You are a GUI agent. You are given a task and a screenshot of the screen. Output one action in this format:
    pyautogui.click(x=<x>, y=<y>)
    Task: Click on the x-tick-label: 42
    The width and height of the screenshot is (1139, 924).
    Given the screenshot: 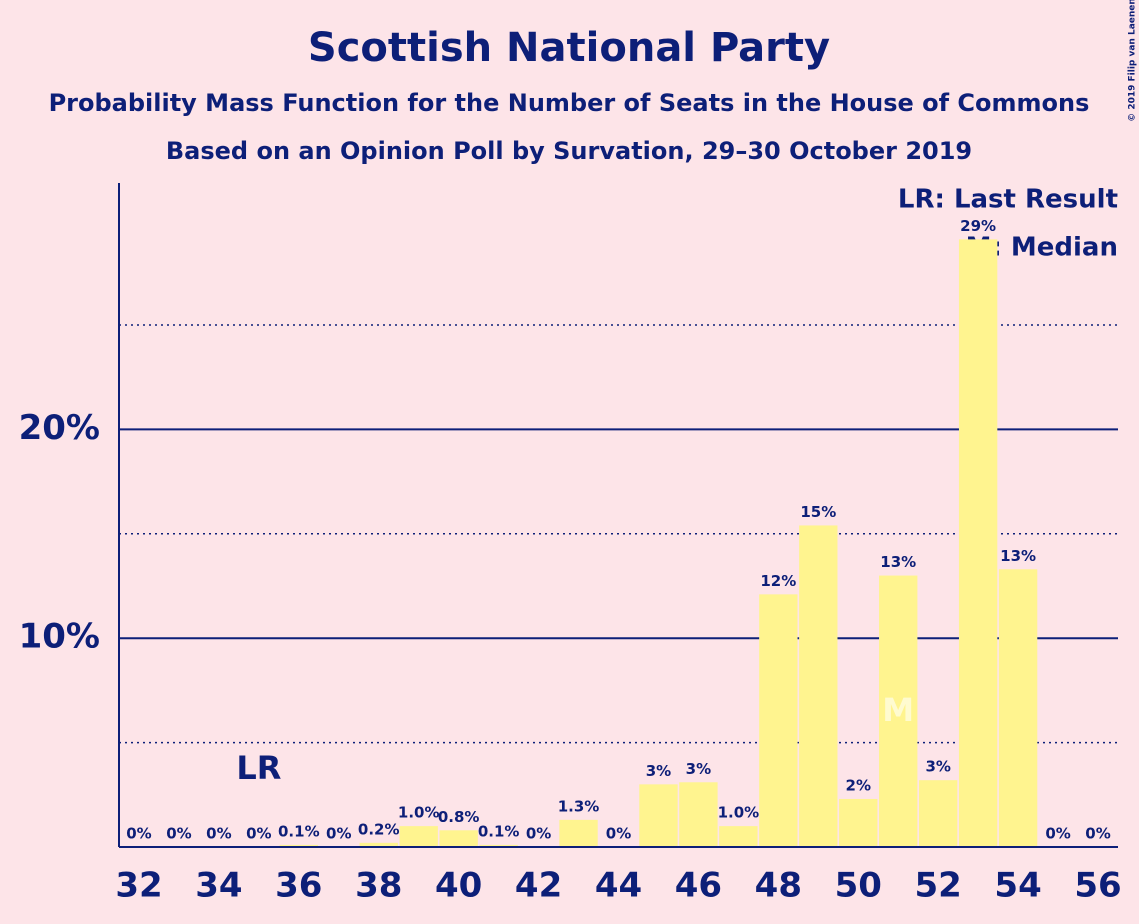 What is the action you would take?
    pyautogui.click(x=538, y=886)
    